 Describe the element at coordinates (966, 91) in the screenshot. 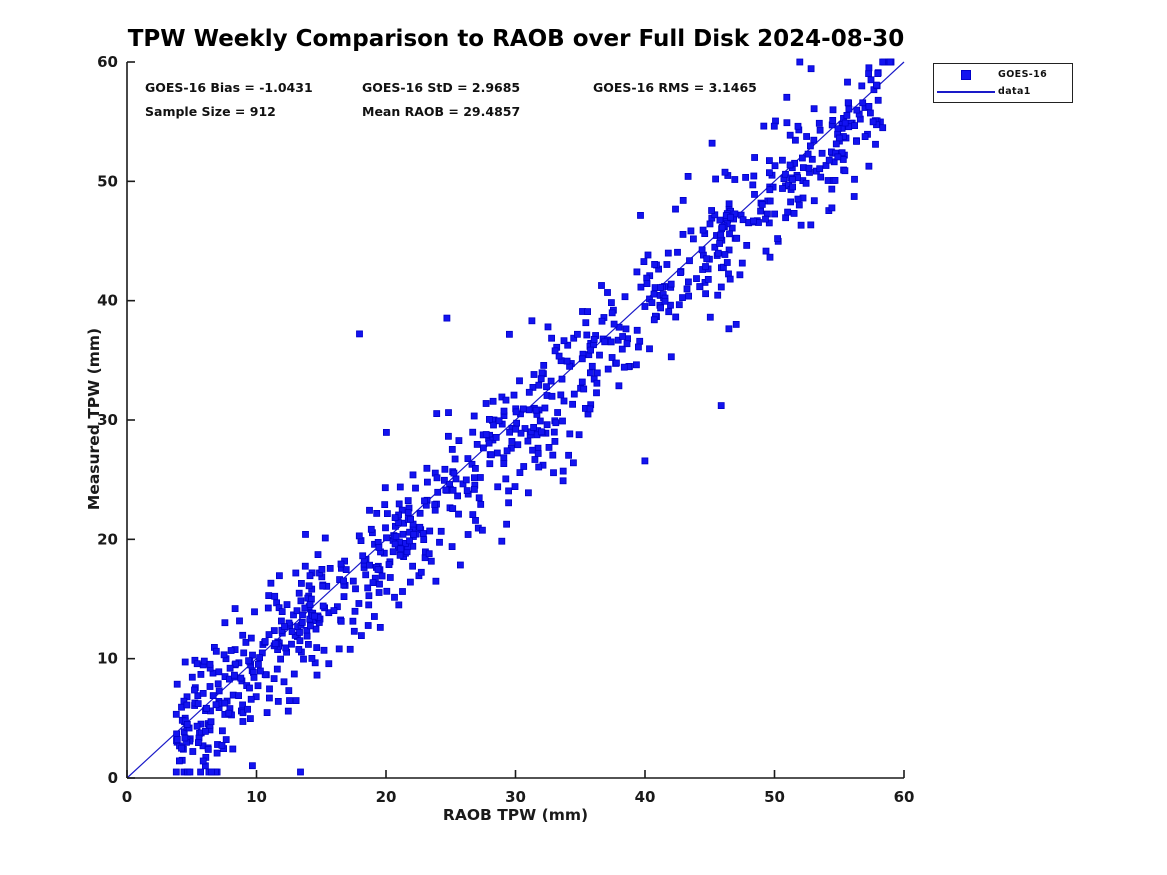

I see `line-swatch-icon` at that location.